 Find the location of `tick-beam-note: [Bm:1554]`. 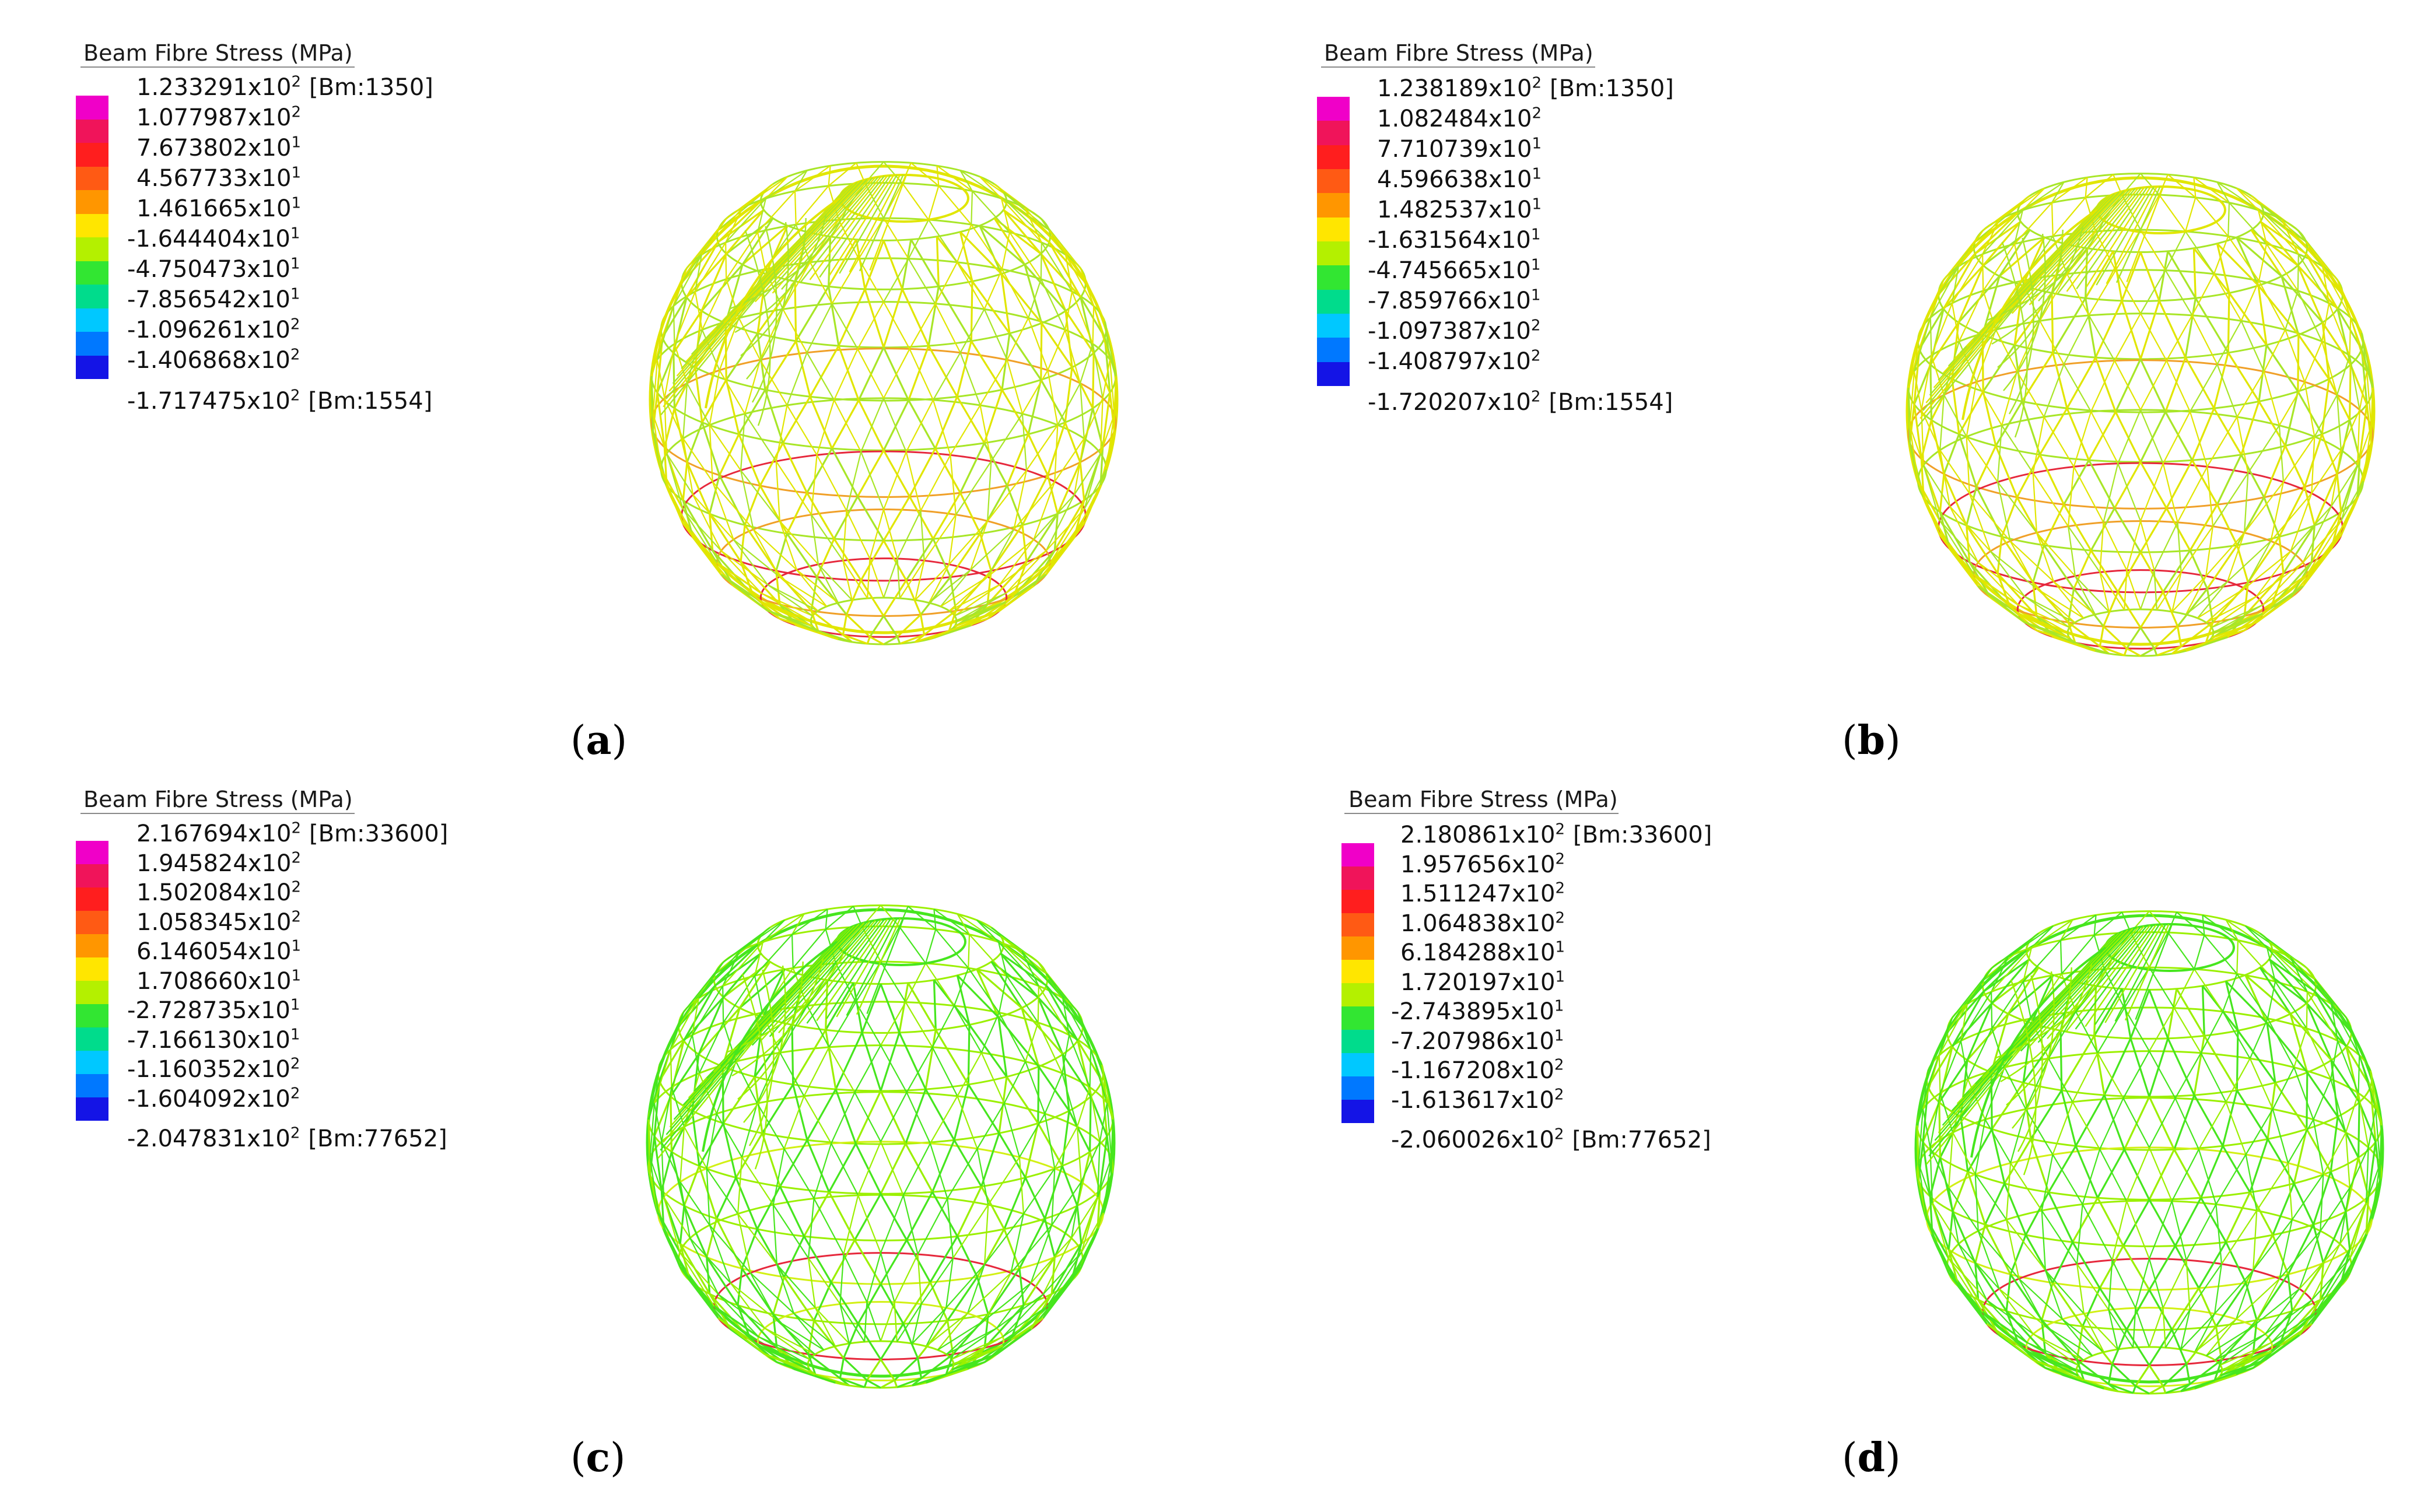

tick-beam-note: [Bm:1554] is located at coordinates (370, 401).